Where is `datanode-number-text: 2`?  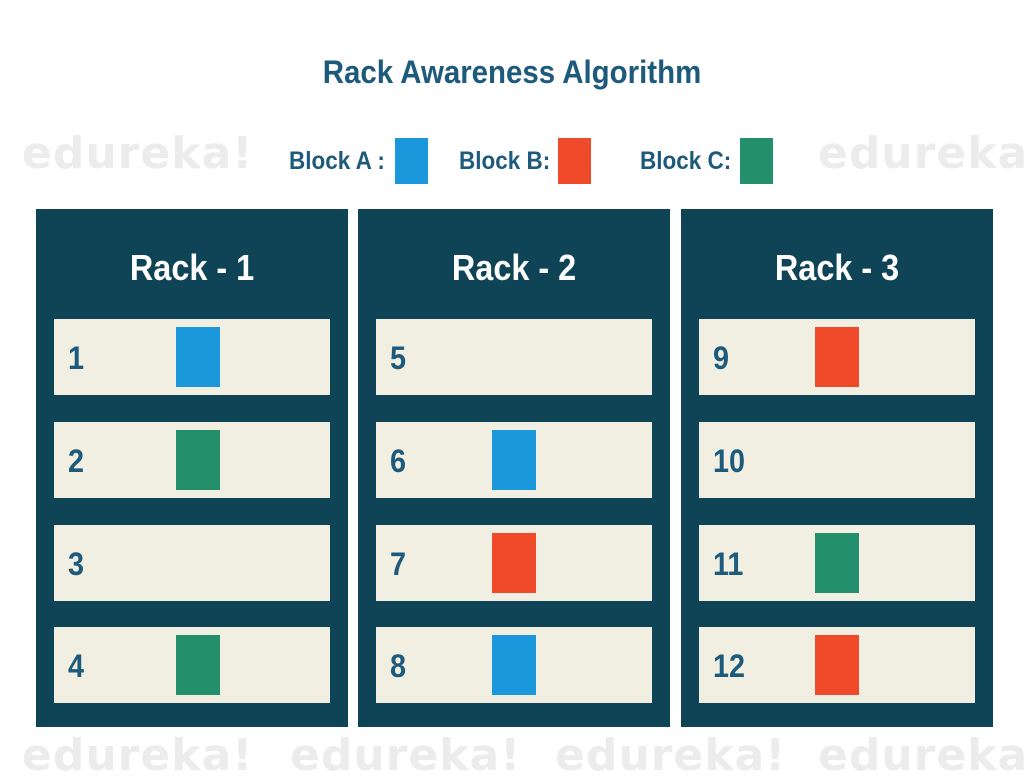 datanode-number-text: 2 is located at coordinates (76, 461).